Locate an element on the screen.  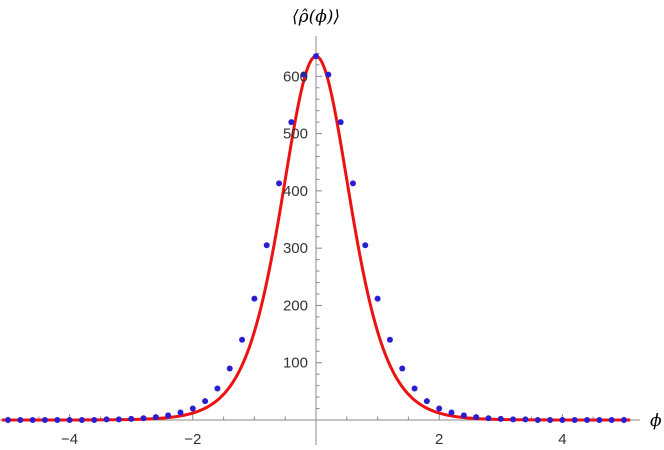
x-tick-label: 4 is located at coordinates (562, 439).